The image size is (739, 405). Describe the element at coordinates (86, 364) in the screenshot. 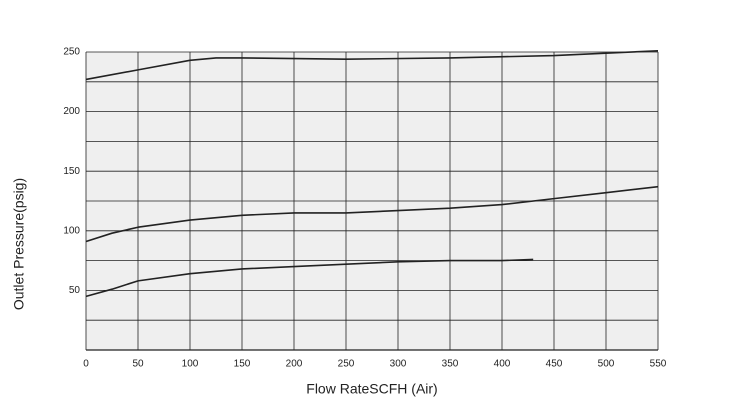

I see `x-tick-label: 0` at that location.